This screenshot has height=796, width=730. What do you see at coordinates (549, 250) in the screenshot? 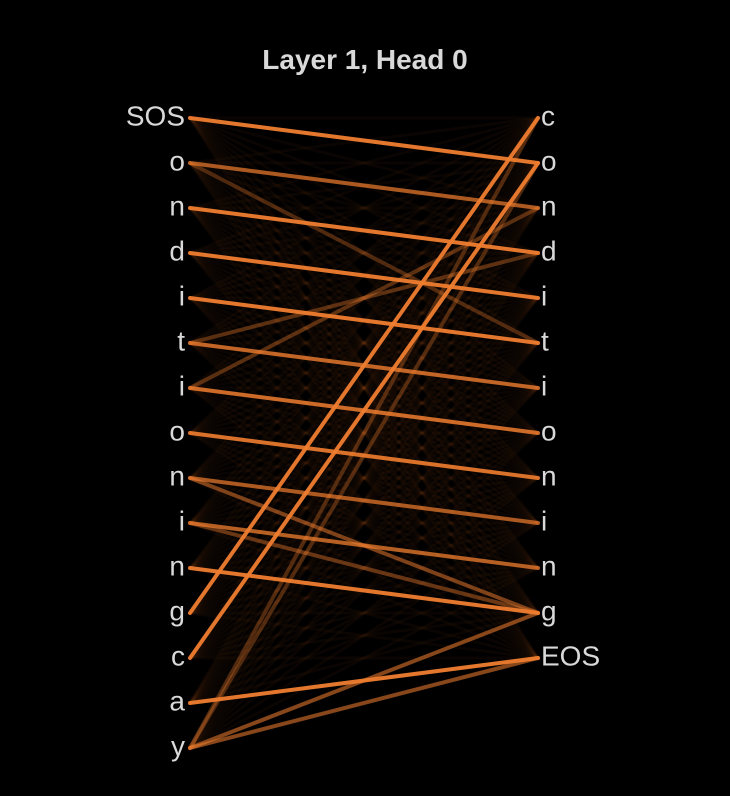
I see `right-token: d` at bounding box center [549, 250].